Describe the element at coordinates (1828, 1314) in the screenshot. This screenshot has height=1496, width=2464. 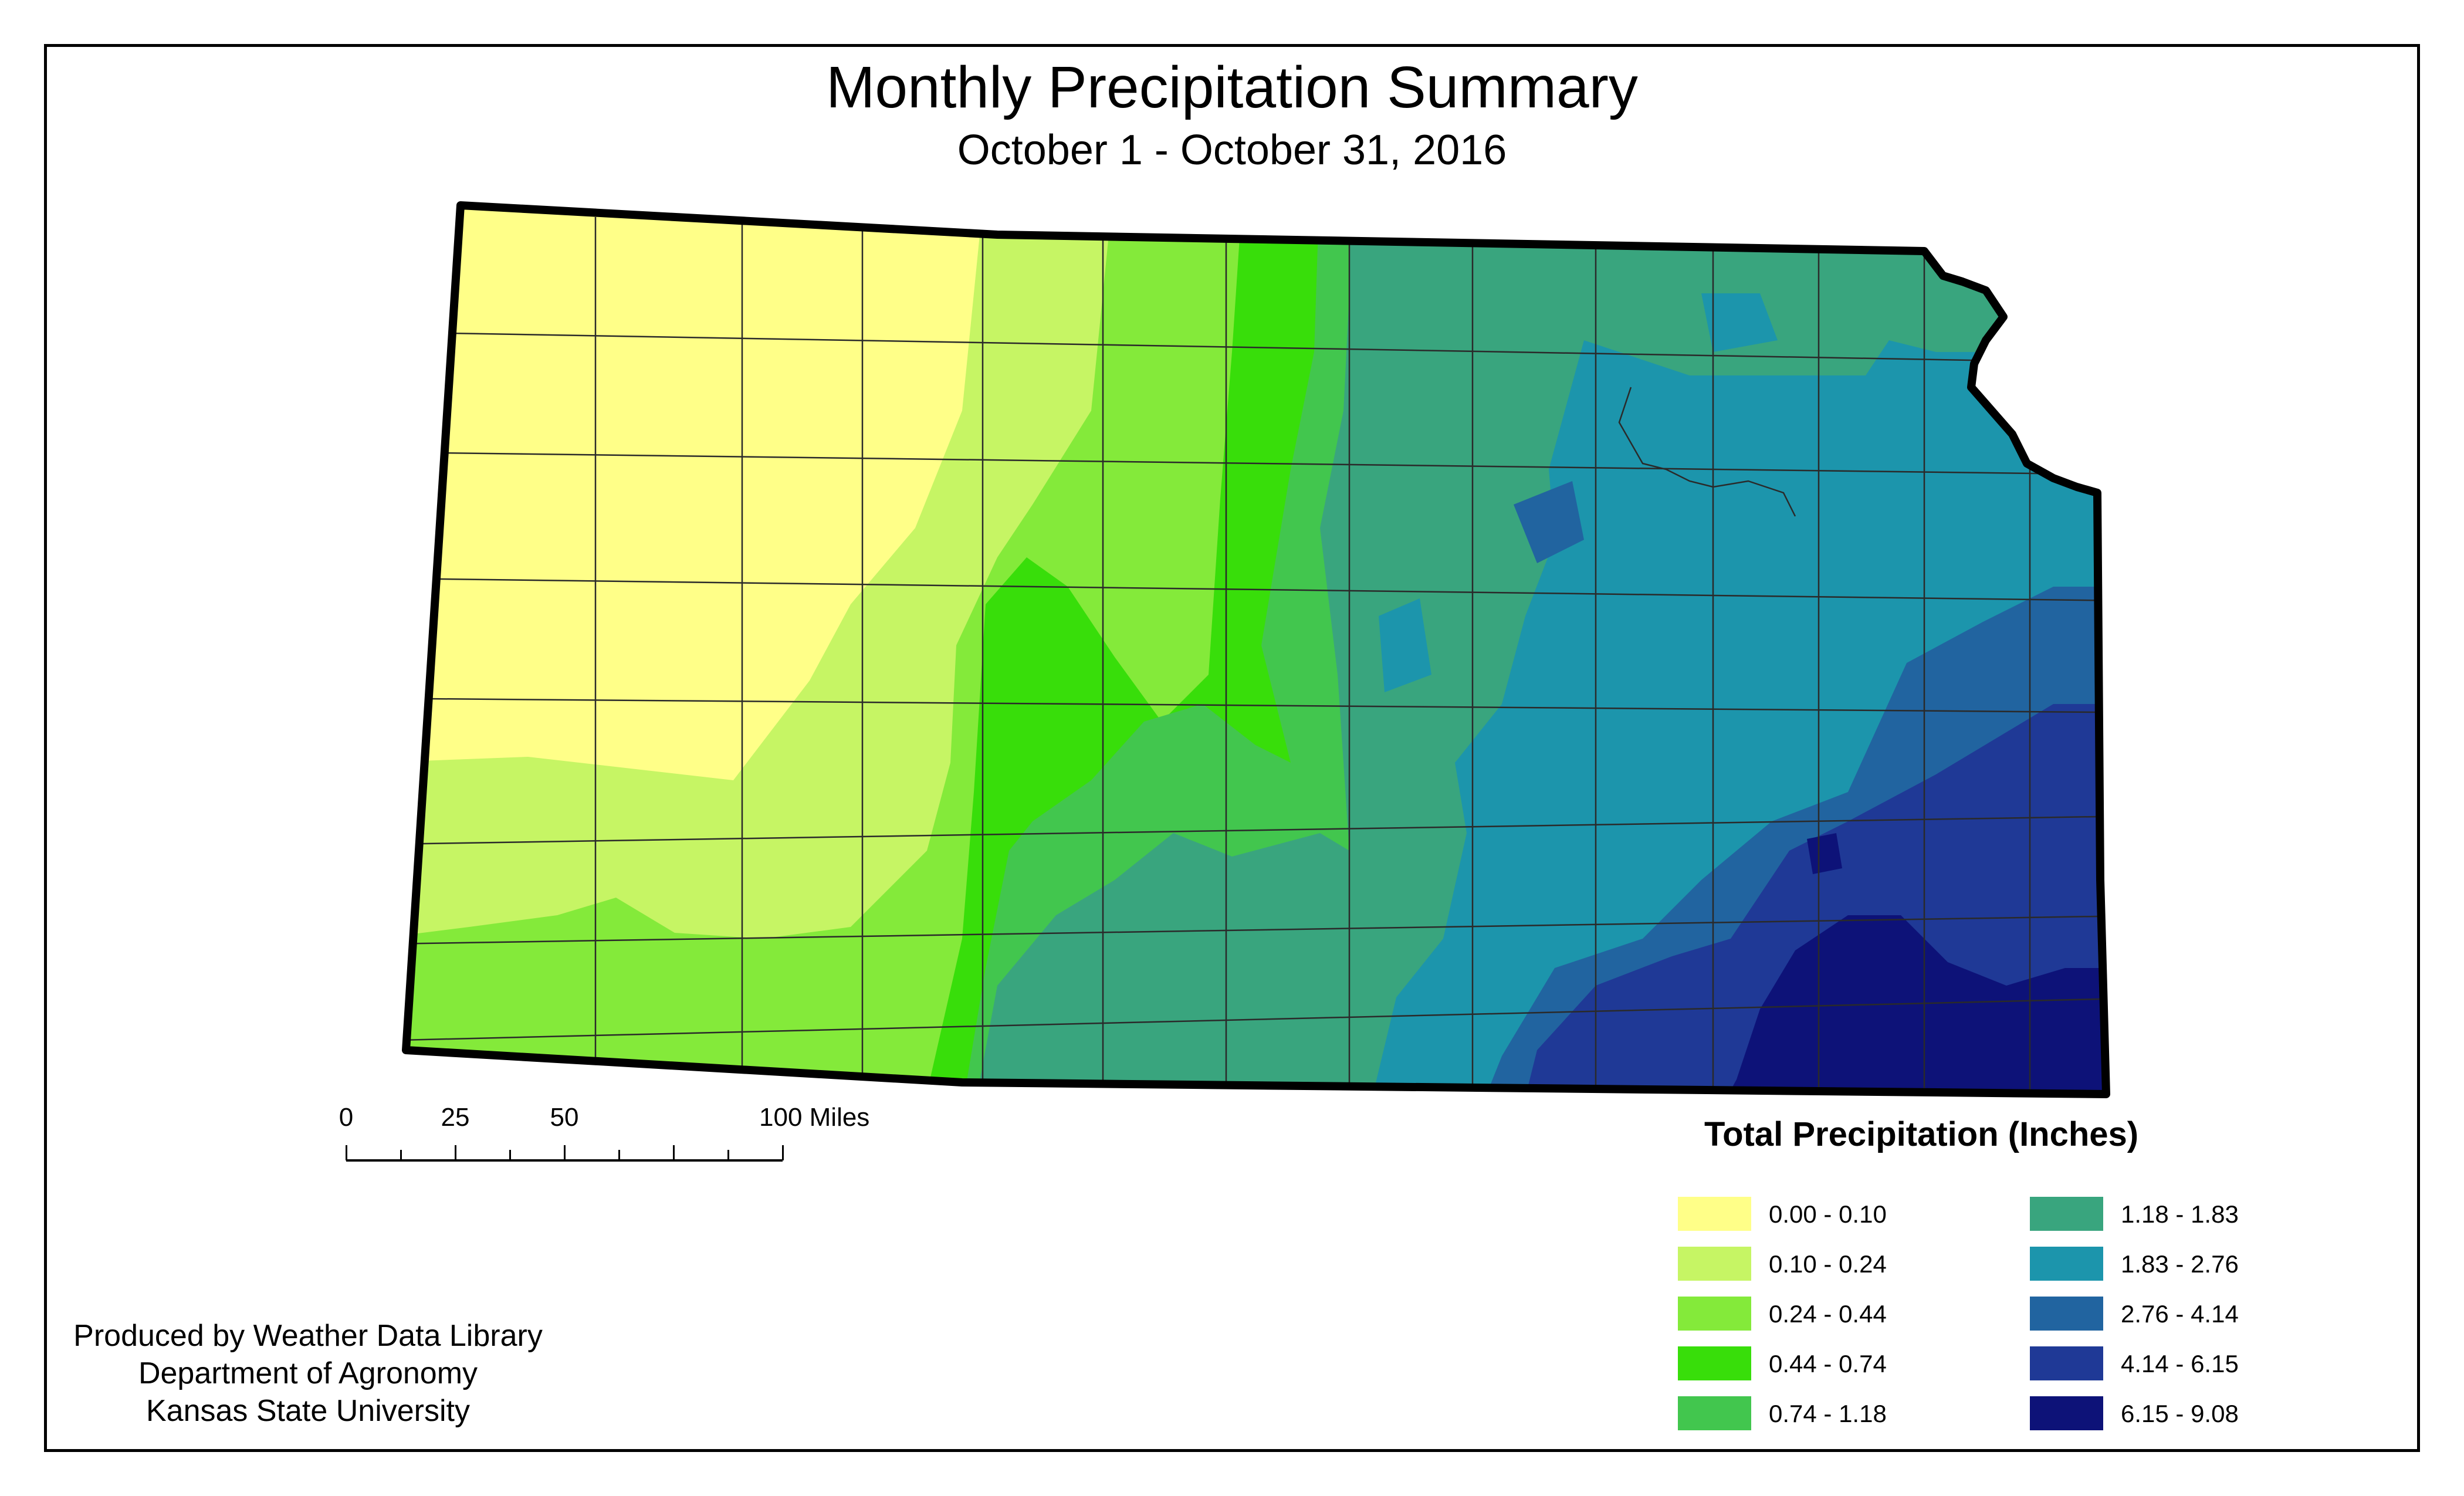
I see `legend-label: 0.24 - 0.44` at that location.